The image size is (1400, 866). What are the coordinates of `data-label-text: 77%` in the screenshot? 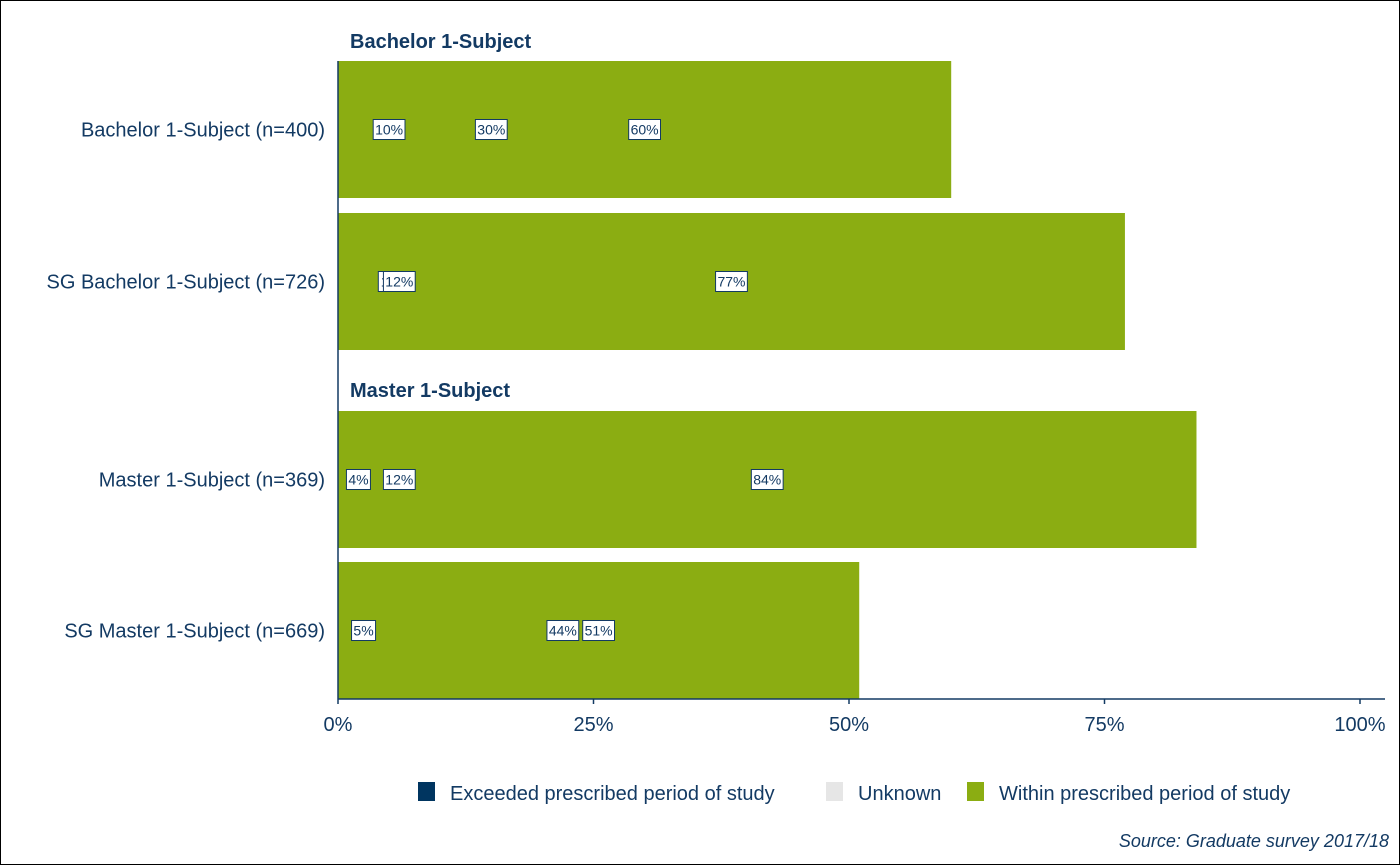 It's located at (731, 282).